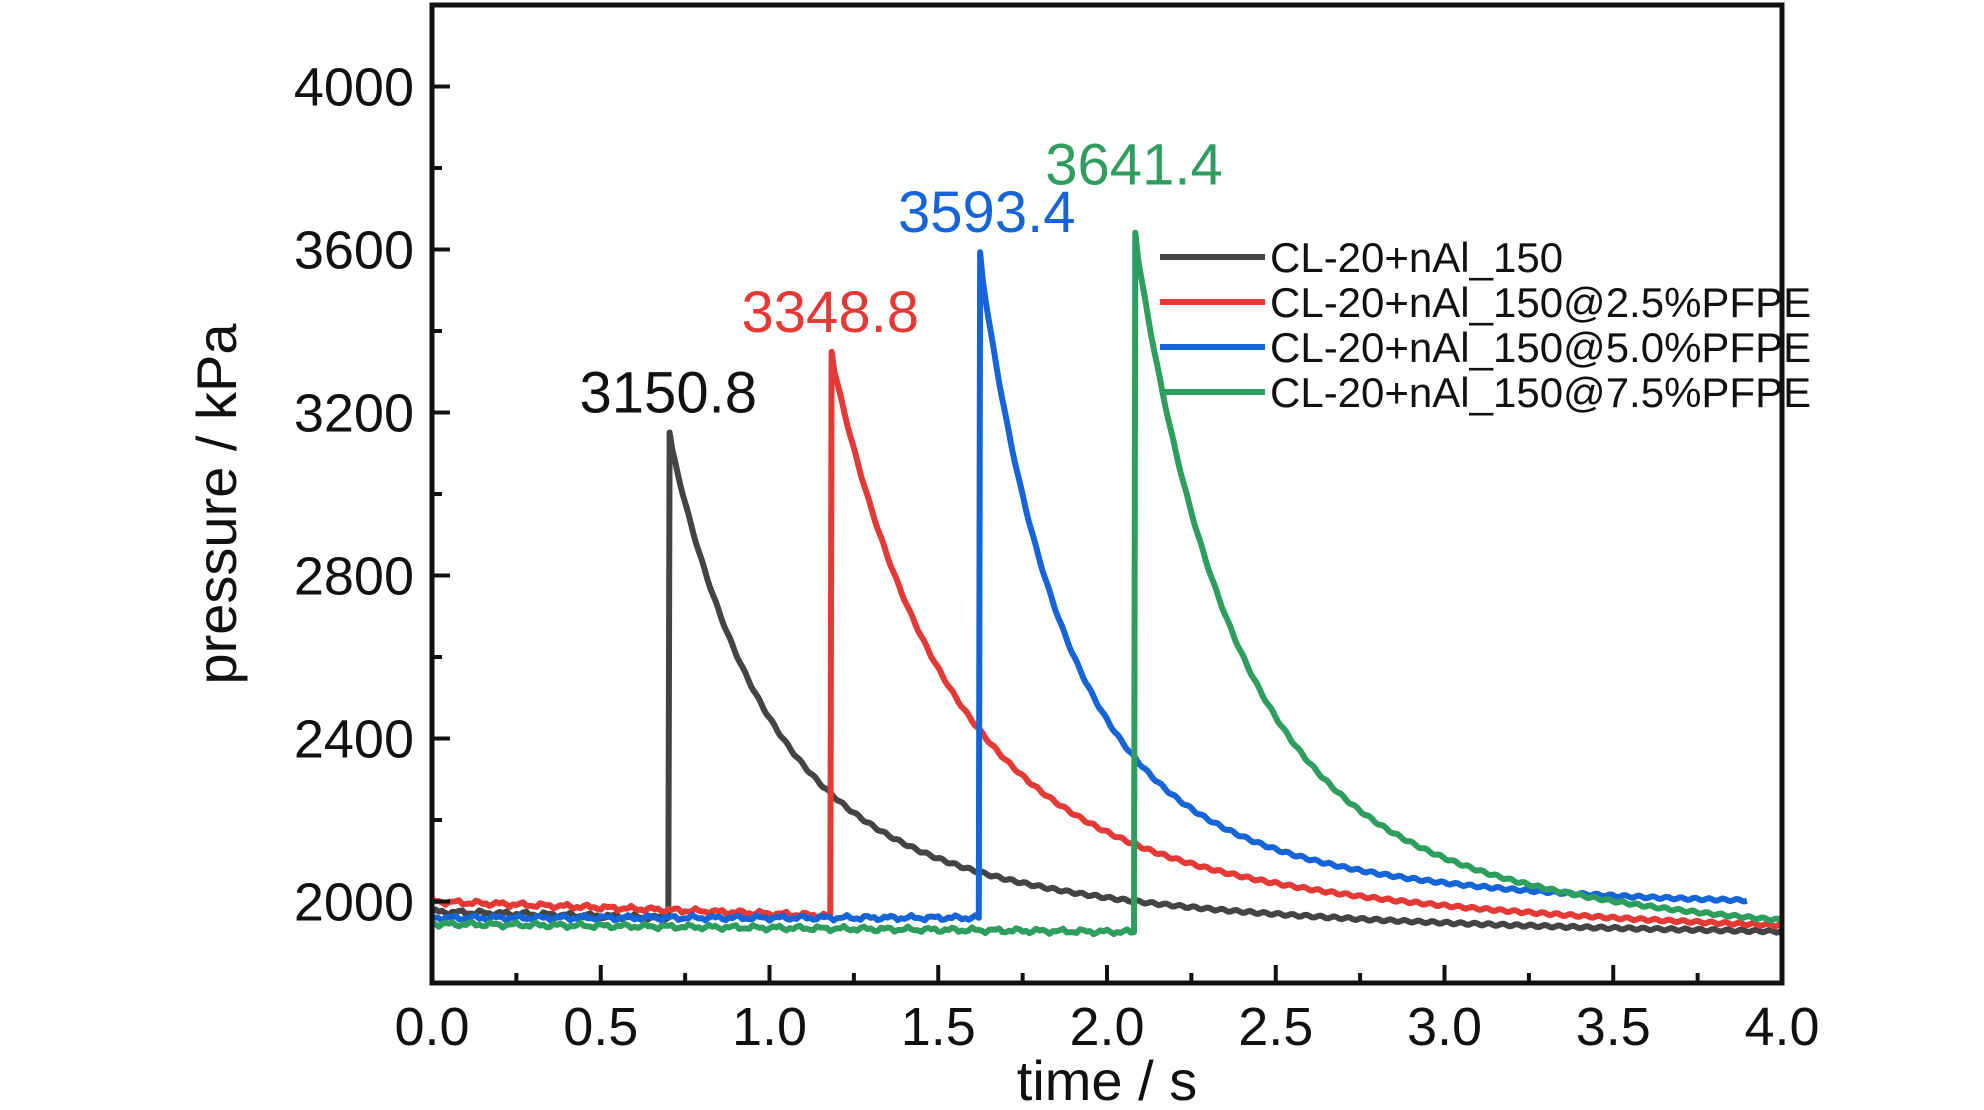 The width and height of the screenshot is (1984, 1110). What do you see at coordinates (769, 1027) in the screenshot?
I see `x-tick-label: 1.0` at bounding box center [769, 1027].